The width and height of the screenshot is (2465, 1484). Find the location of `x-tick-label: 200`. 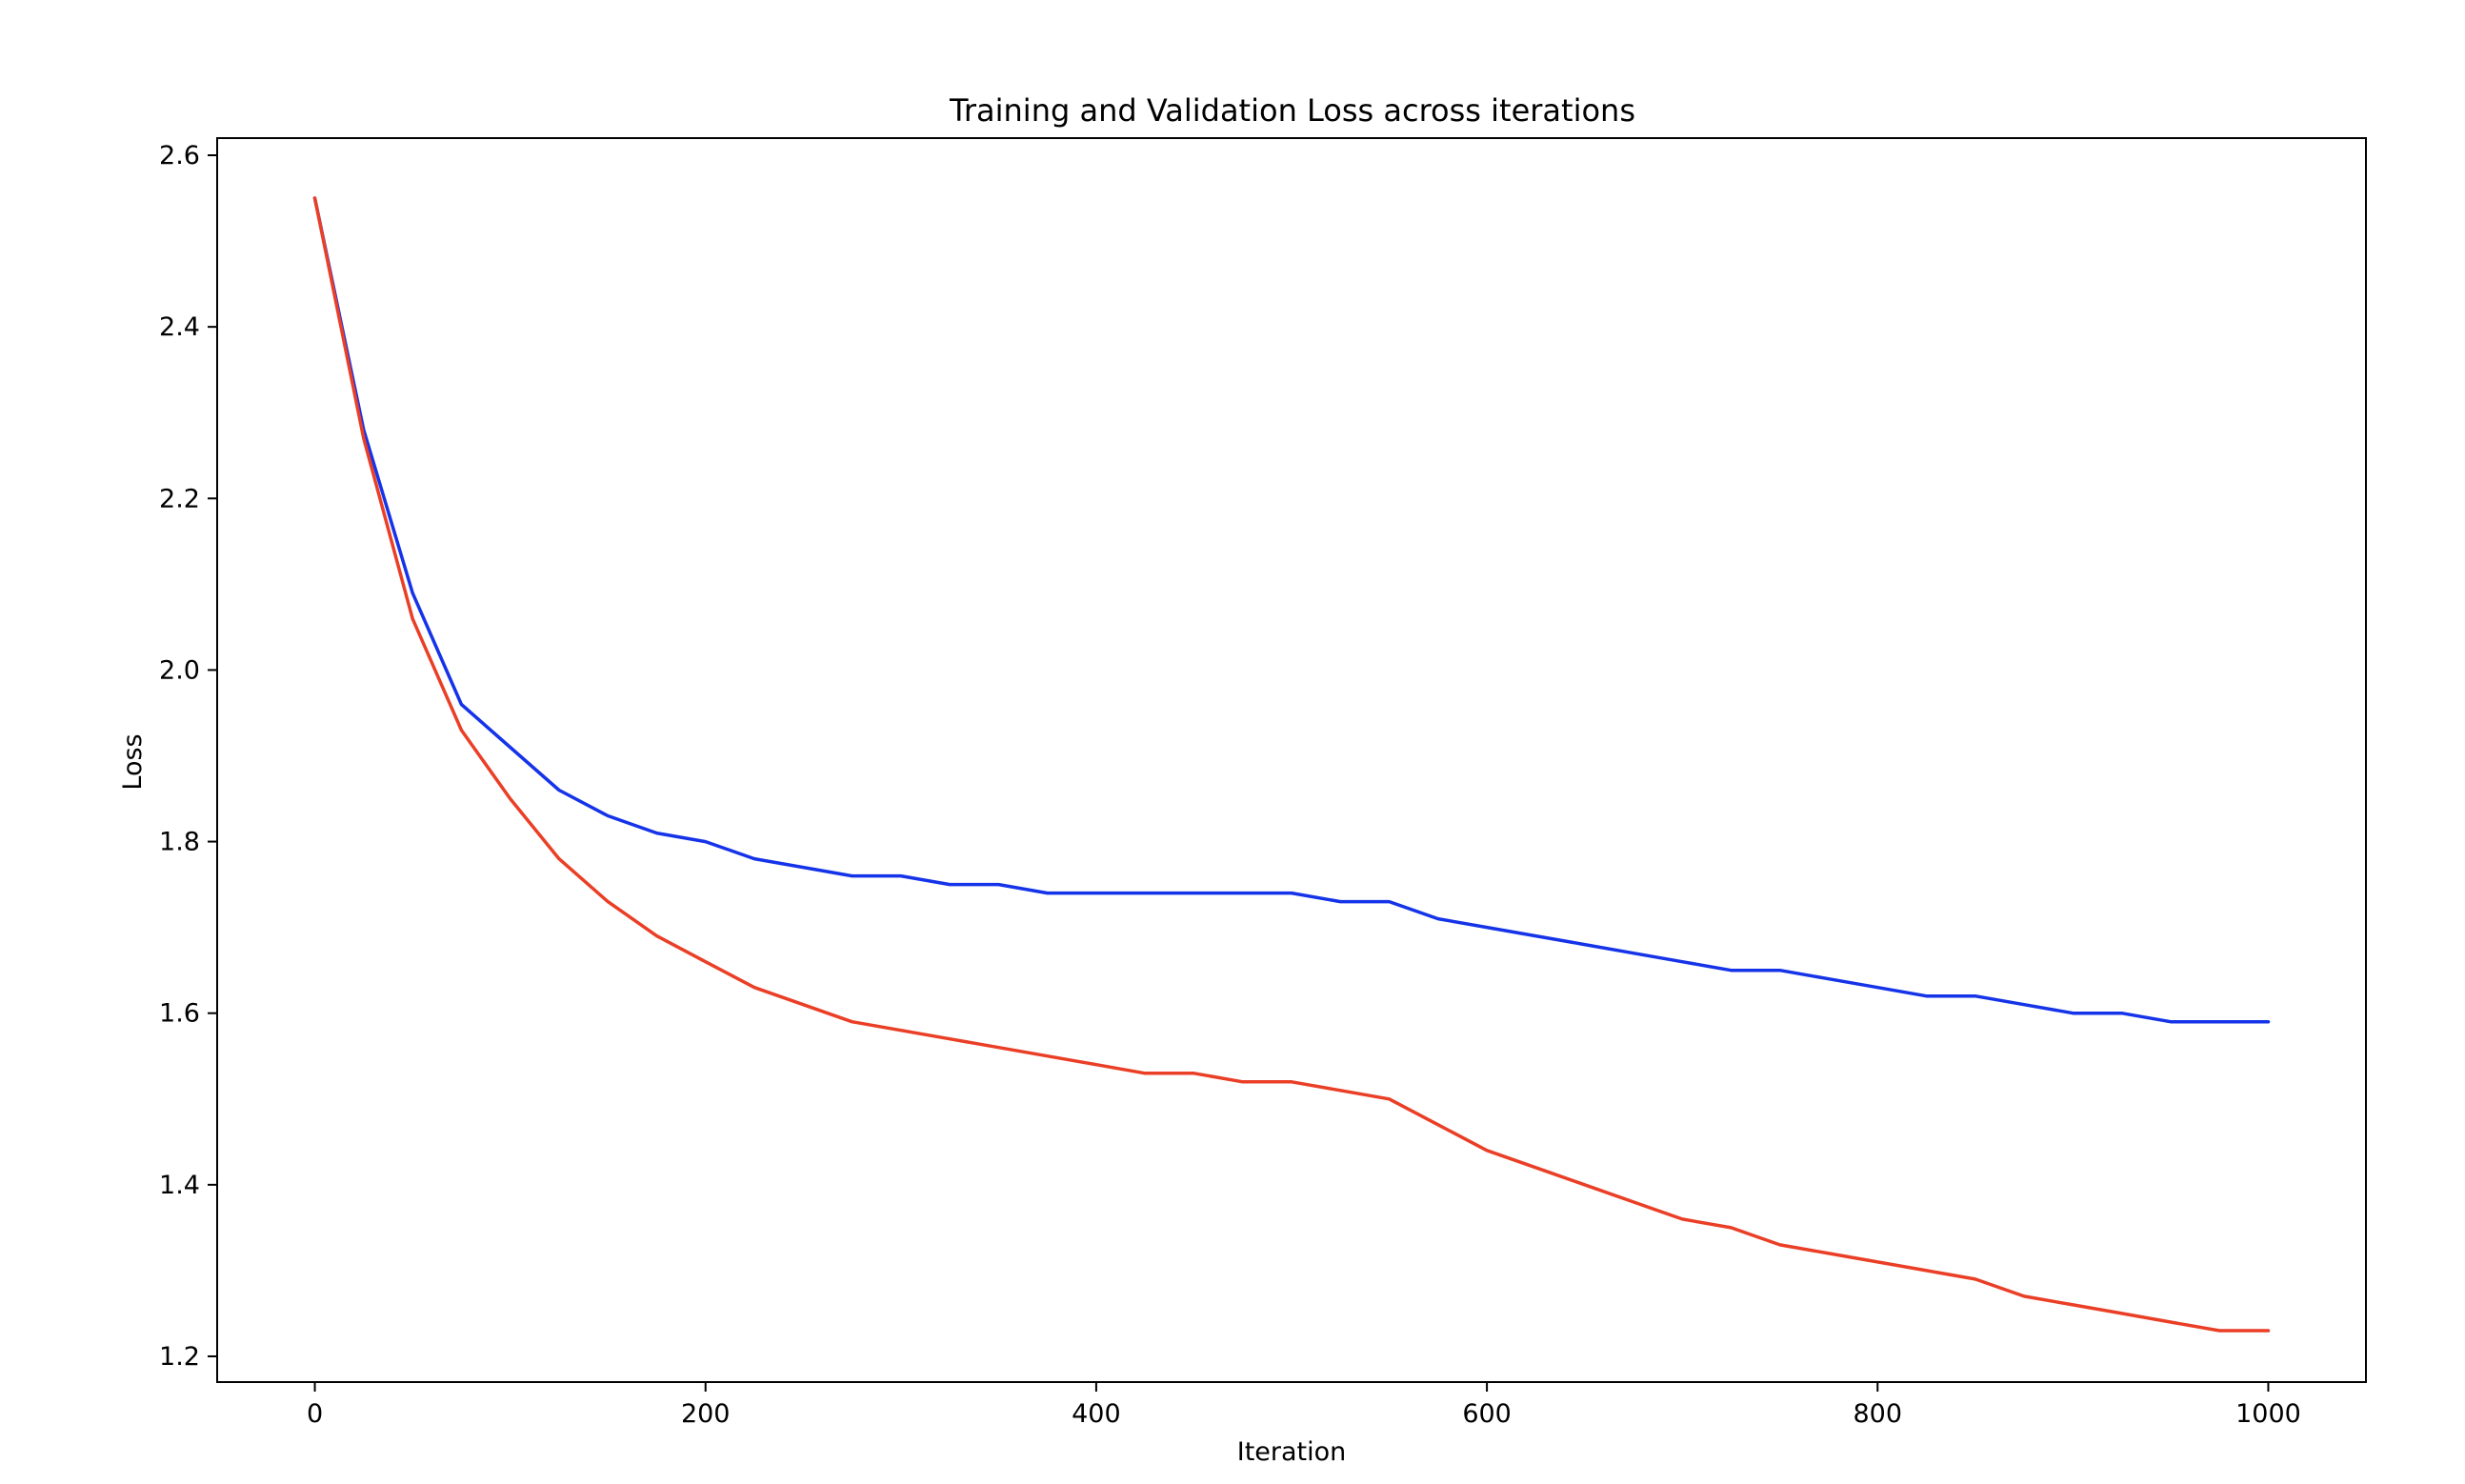

x-tick-label: 200 is located at coordinates (706, 1414).